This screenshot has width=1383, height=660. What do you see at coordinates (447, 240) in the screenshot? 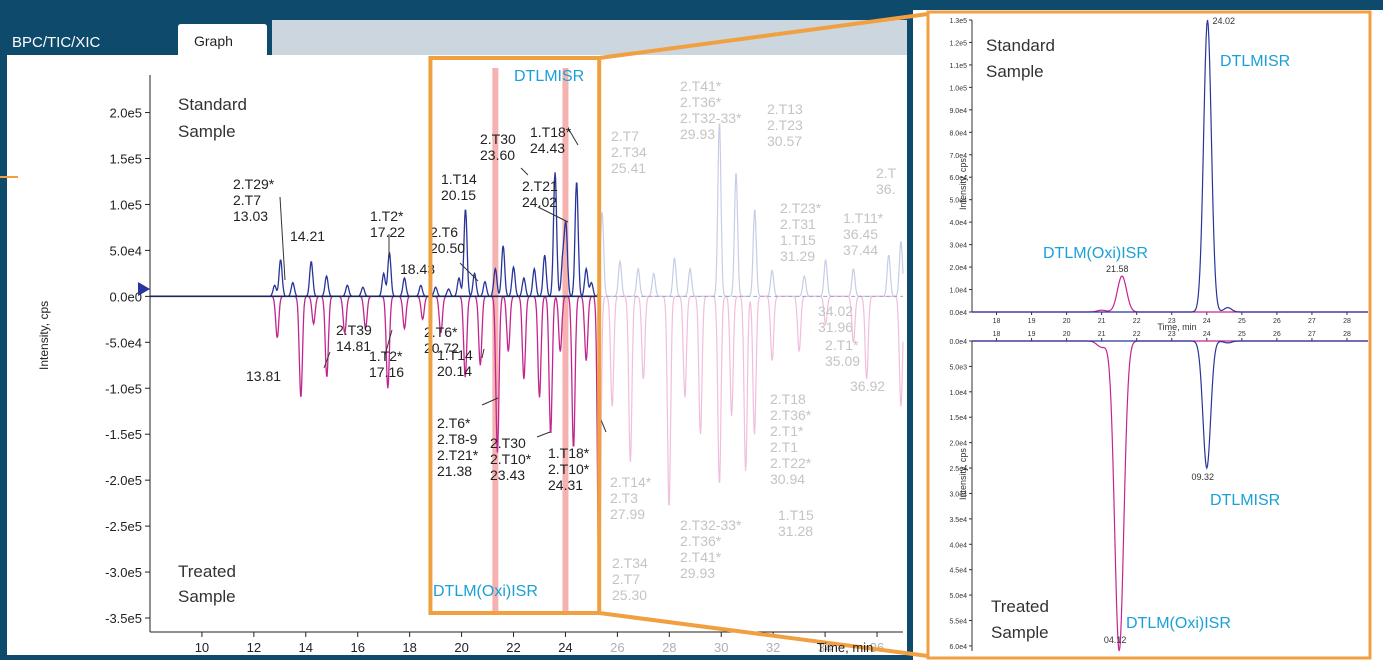
I see `peak-annotation: 2.T6 20.50` at bounding box center [447, 240].